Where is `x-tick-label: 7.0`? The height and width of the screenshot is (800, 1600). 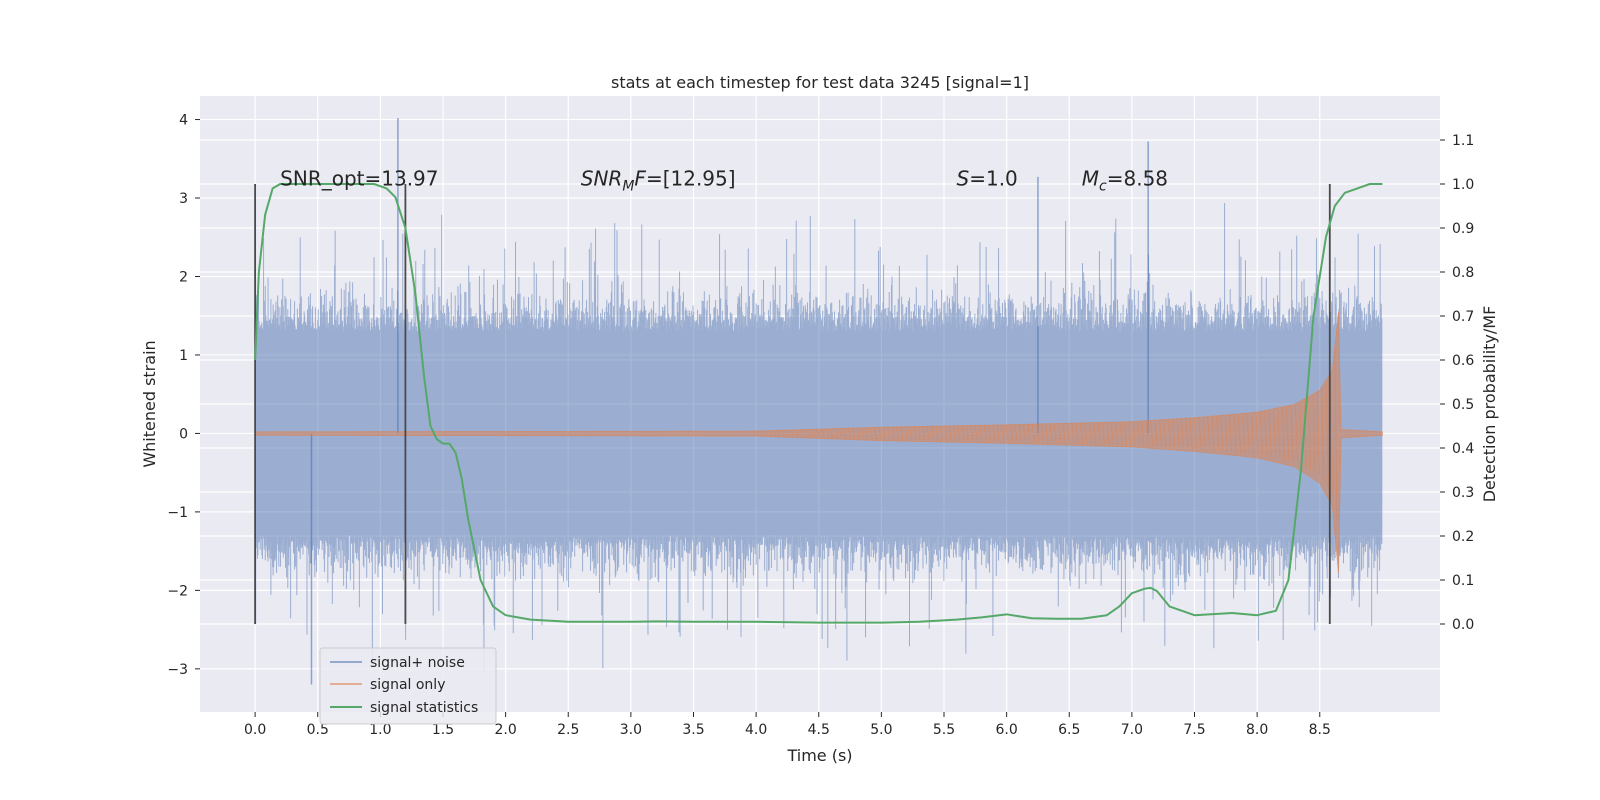 x-tick-label: 7.0 is located at coordinates (1132, 730).